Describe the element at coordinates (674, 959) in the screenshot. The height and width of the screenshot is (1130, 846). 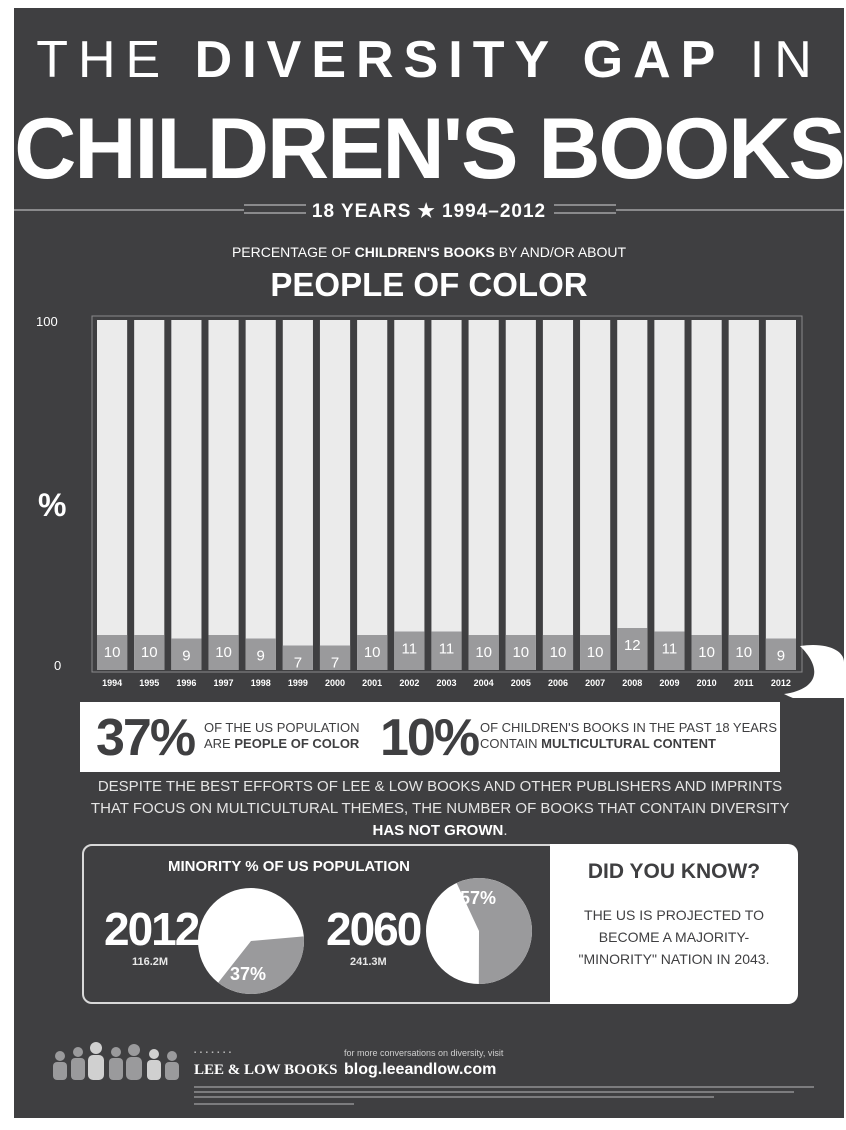
I see `did-you-know-line3: "MINORITY" NATION IN 2043.` at that location.